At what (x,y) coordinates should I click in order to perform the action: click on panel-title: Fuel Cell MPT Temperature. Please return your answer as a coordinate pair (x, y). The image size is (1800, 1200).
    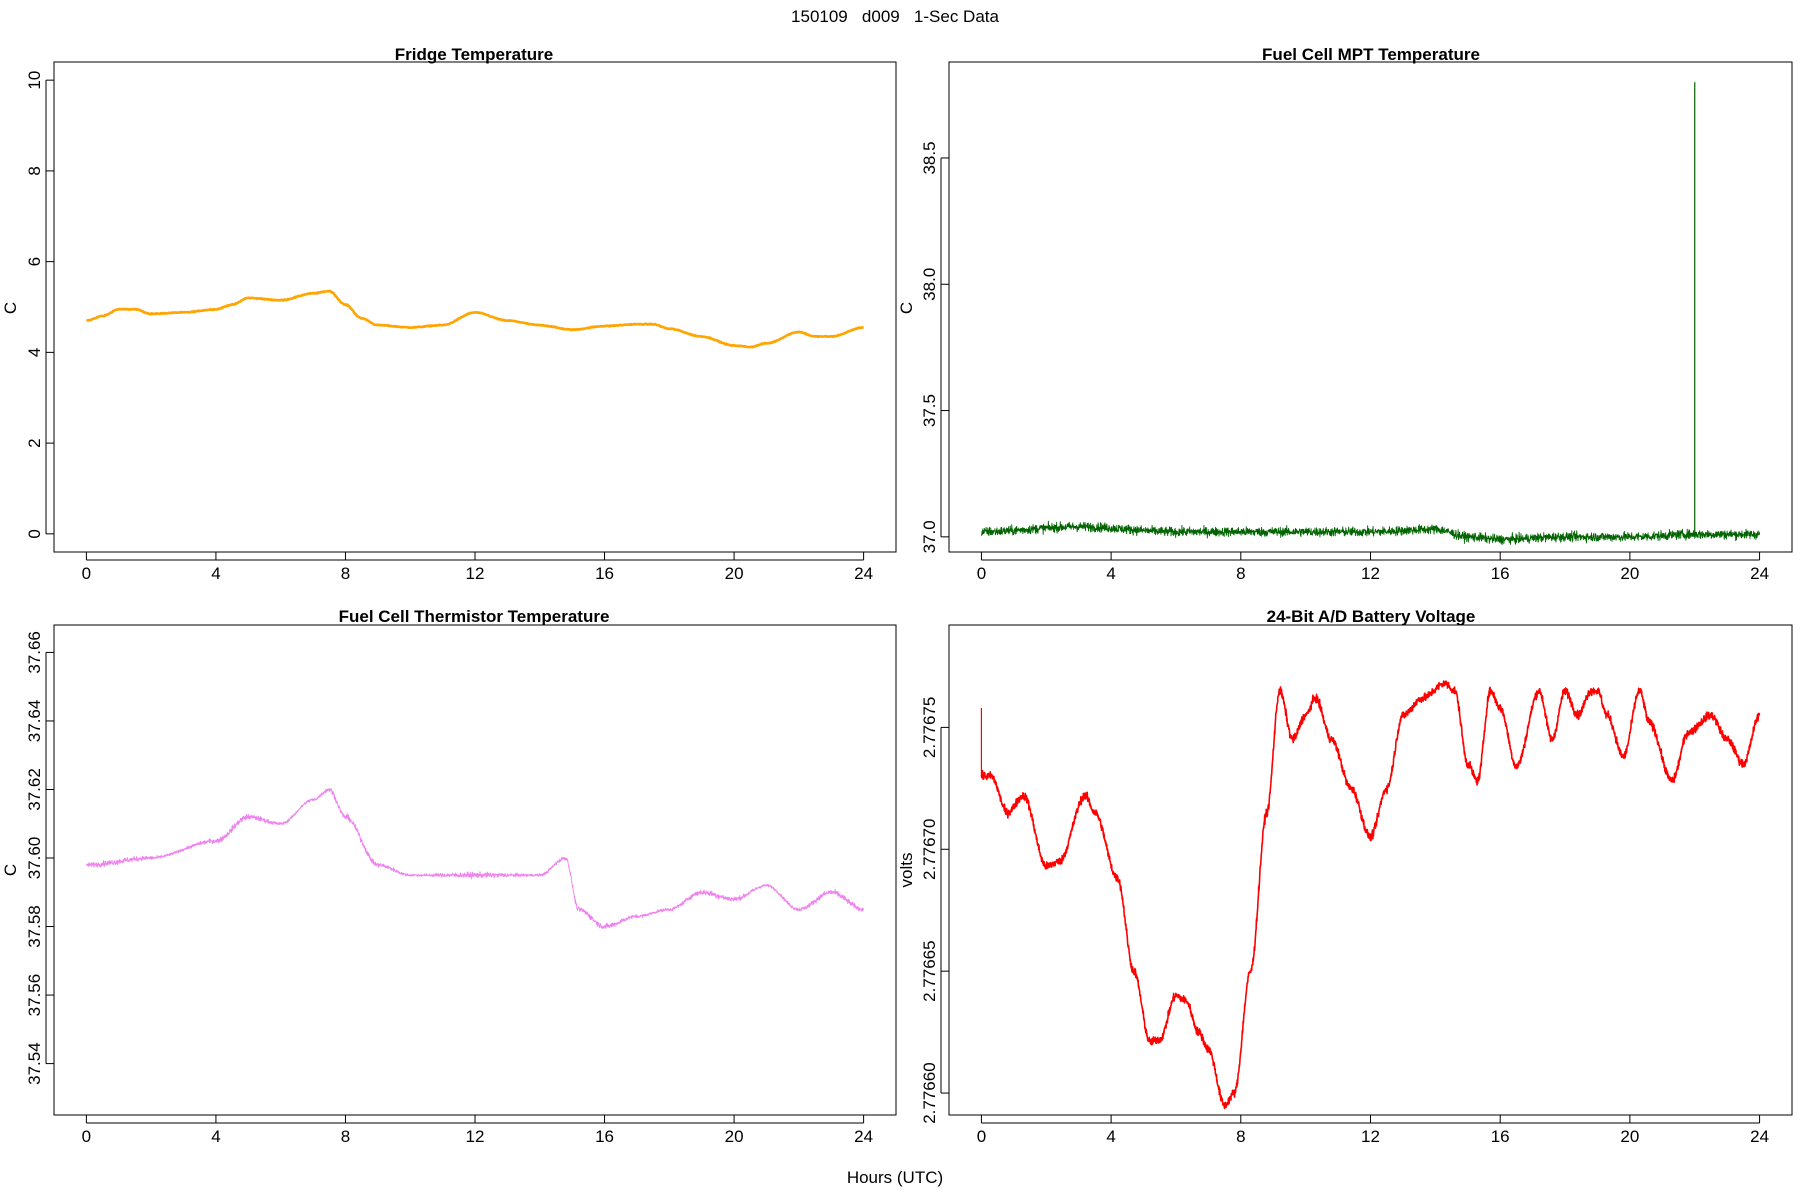
    Looking at the image, I should click on (1371, 54).